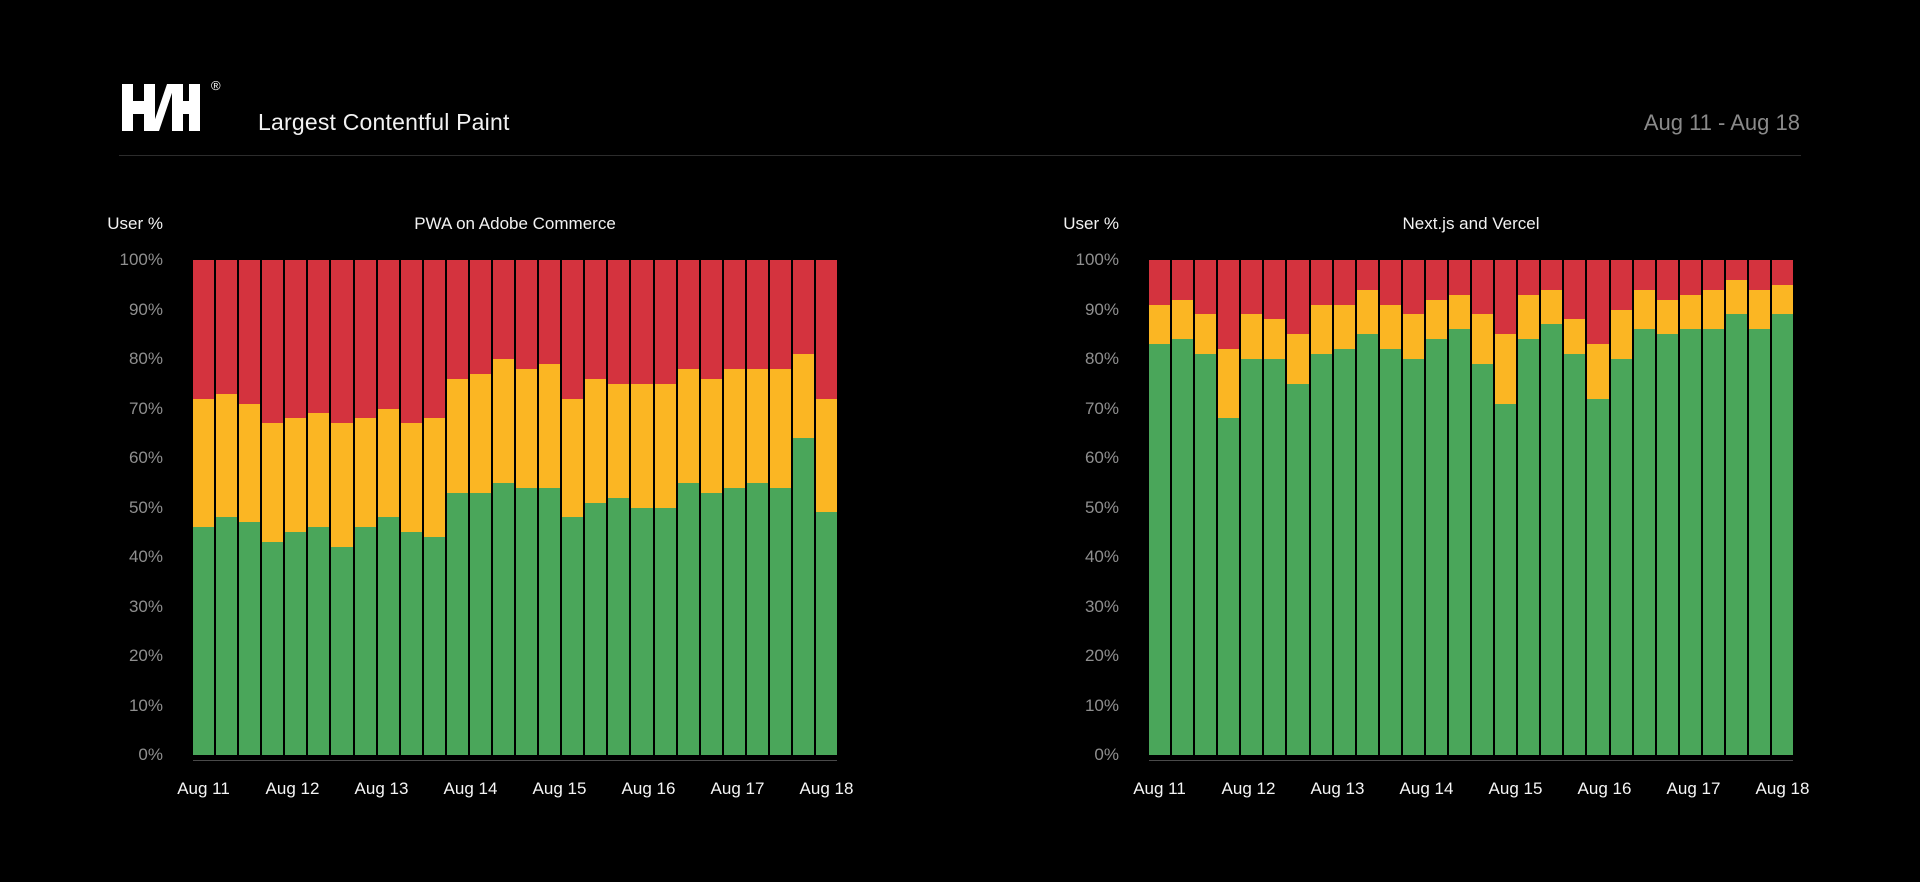  Describe the element at coordinates (960, 155) in the screenshot. I see `header-divider` at that location.